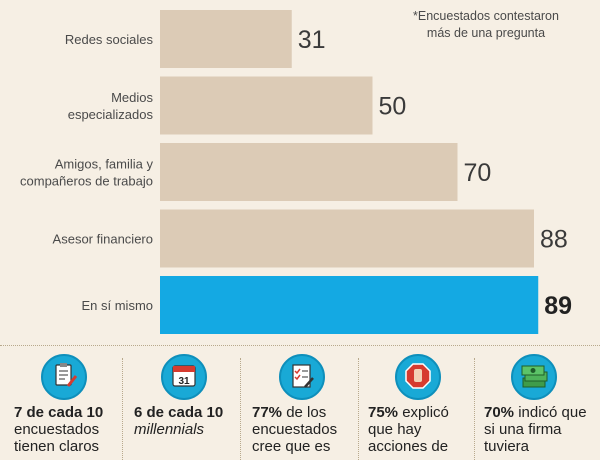 The image size is (600, 460). I want to click on stat-2: 31 6 de cada 10 millennials, so click(182, 406).